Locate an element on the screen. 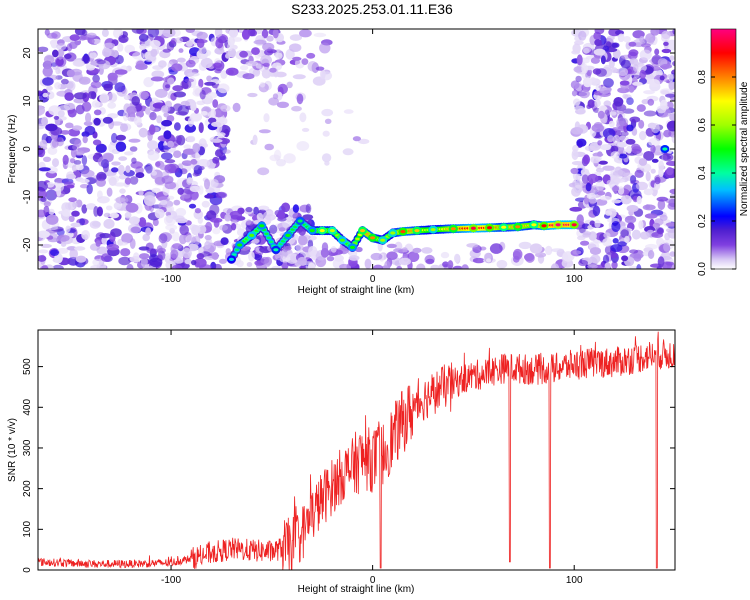 Image resolution: width=750 pixels, height=600 pixels. colorbar-tick-label: 0.2 is located at coordinates (702, 221).